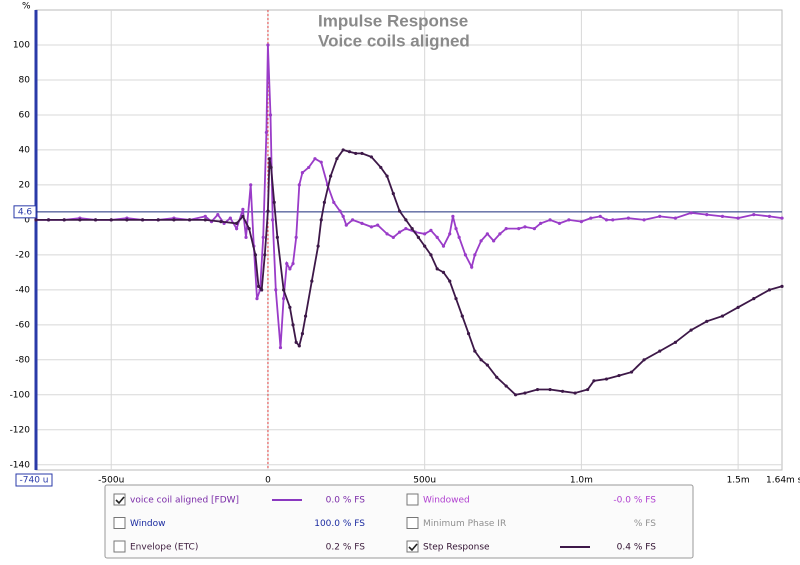 The image size is (800, 565). What do you see at coordinates (738, 481) in the screenshot?
I see `x-tick-label: 1.5m` at bounding box center [738, 481].